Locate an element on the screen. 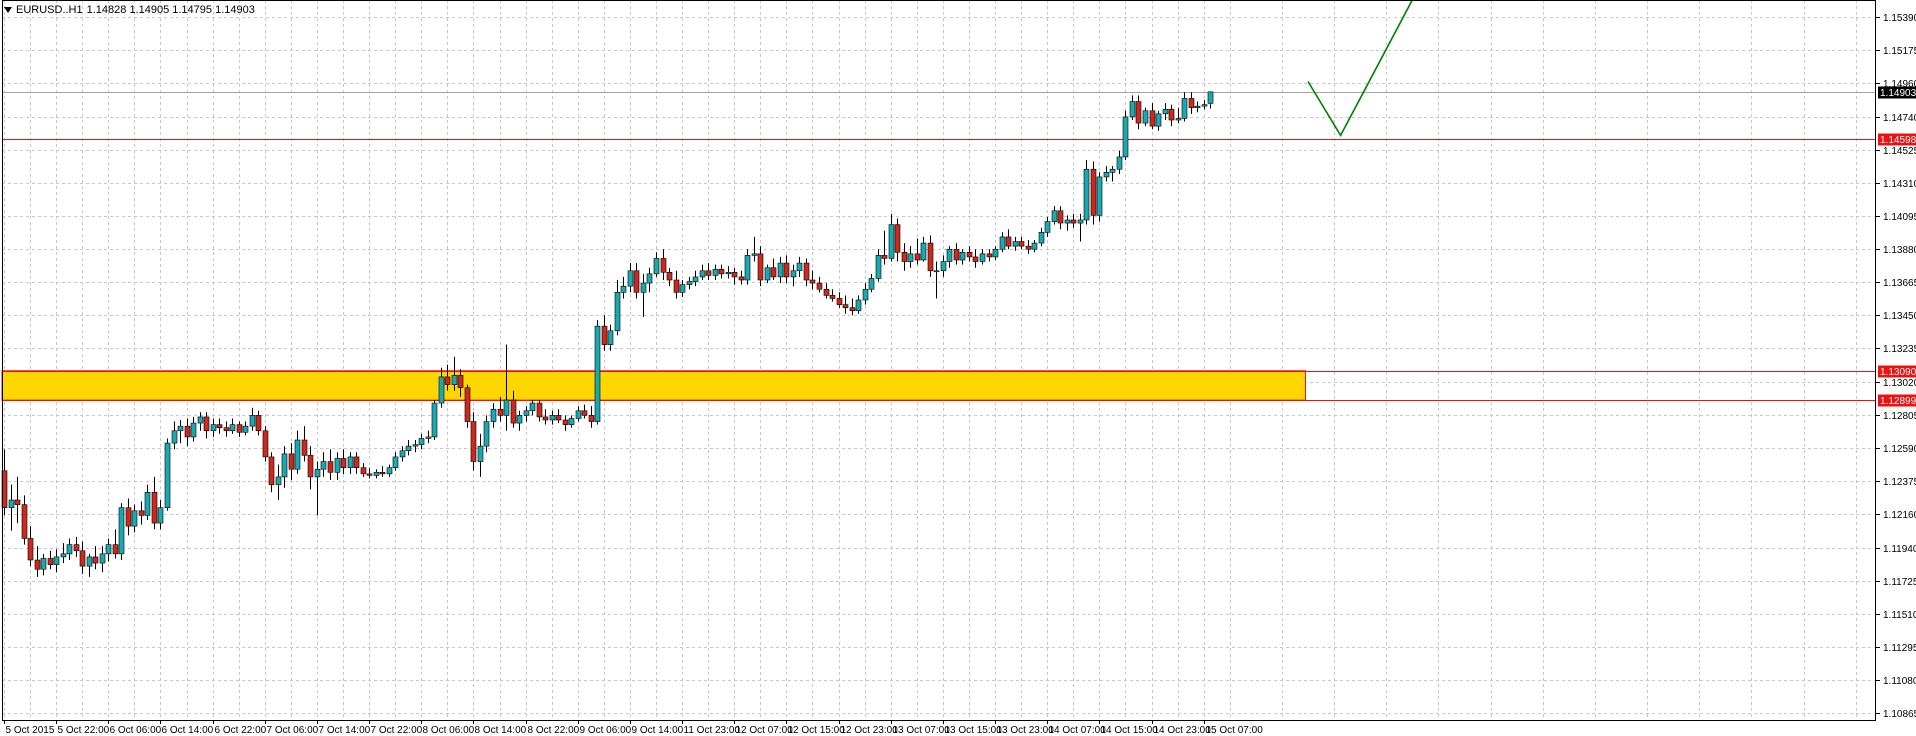  support-resistance-zone is located at coordinates (653, 385).